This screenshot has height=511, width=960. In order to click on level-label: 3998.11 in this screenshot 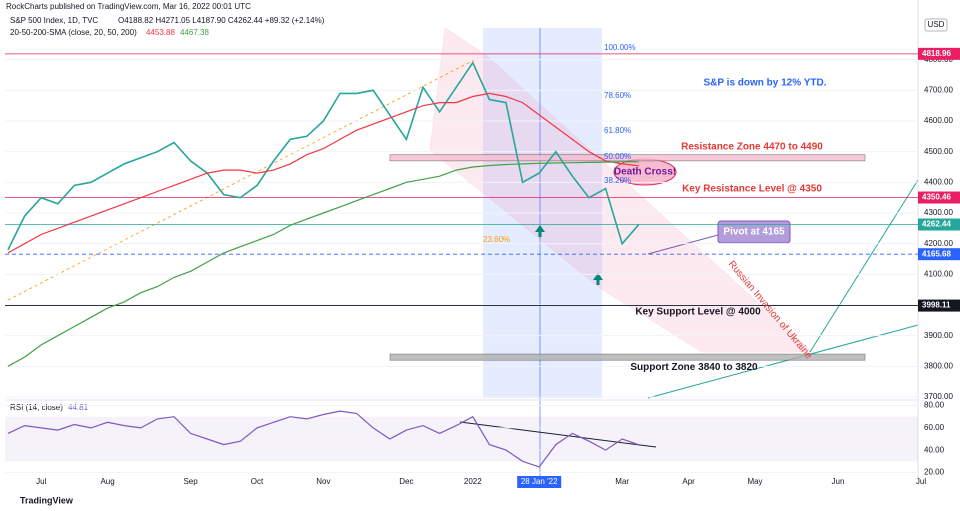, I will do `click(936, 305)`.